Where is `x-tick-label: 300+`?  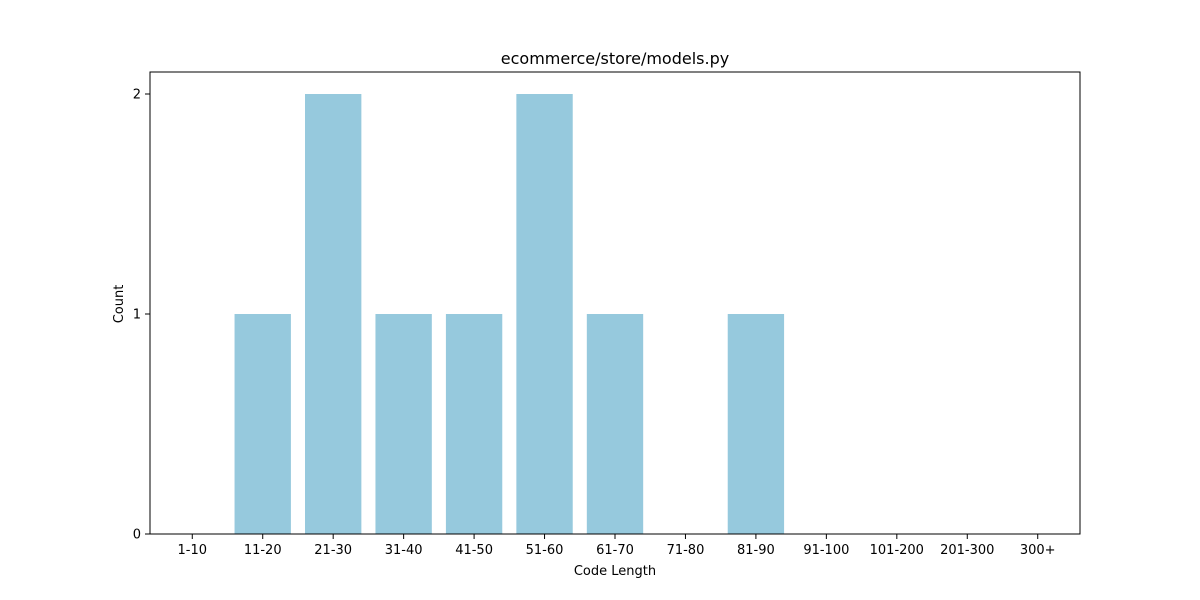 x-tick-label: 300+ is located at coordinates (1038, 550).